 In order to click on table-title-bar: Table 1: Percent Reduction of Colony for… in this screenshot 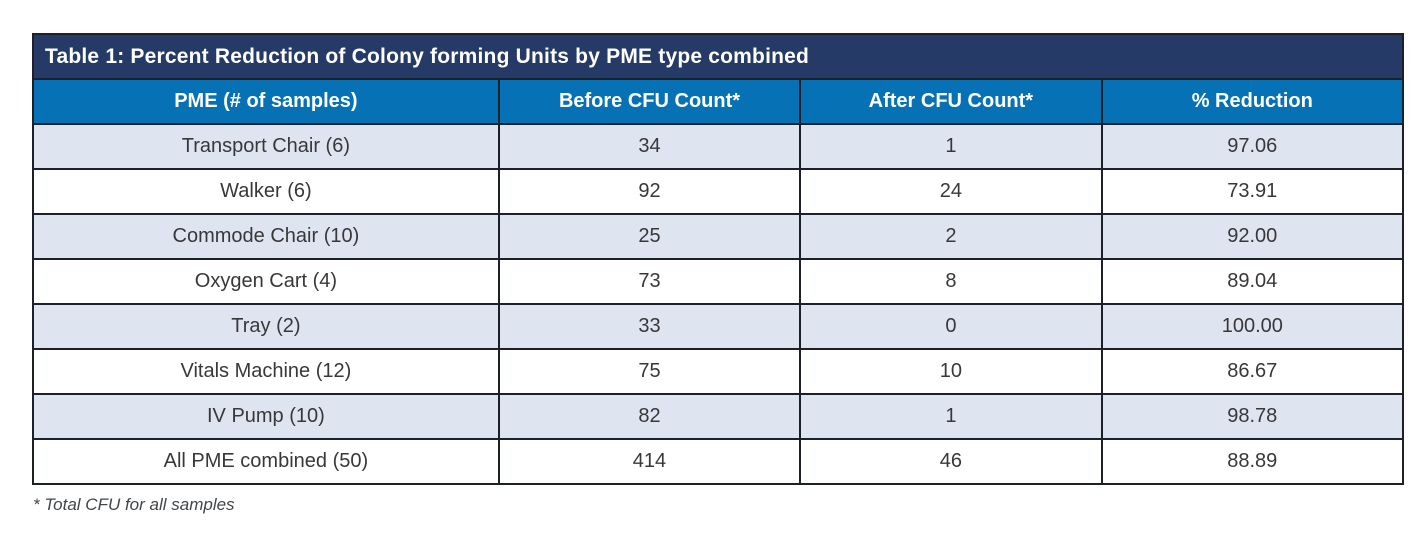, I will do `click(718, 55)`.